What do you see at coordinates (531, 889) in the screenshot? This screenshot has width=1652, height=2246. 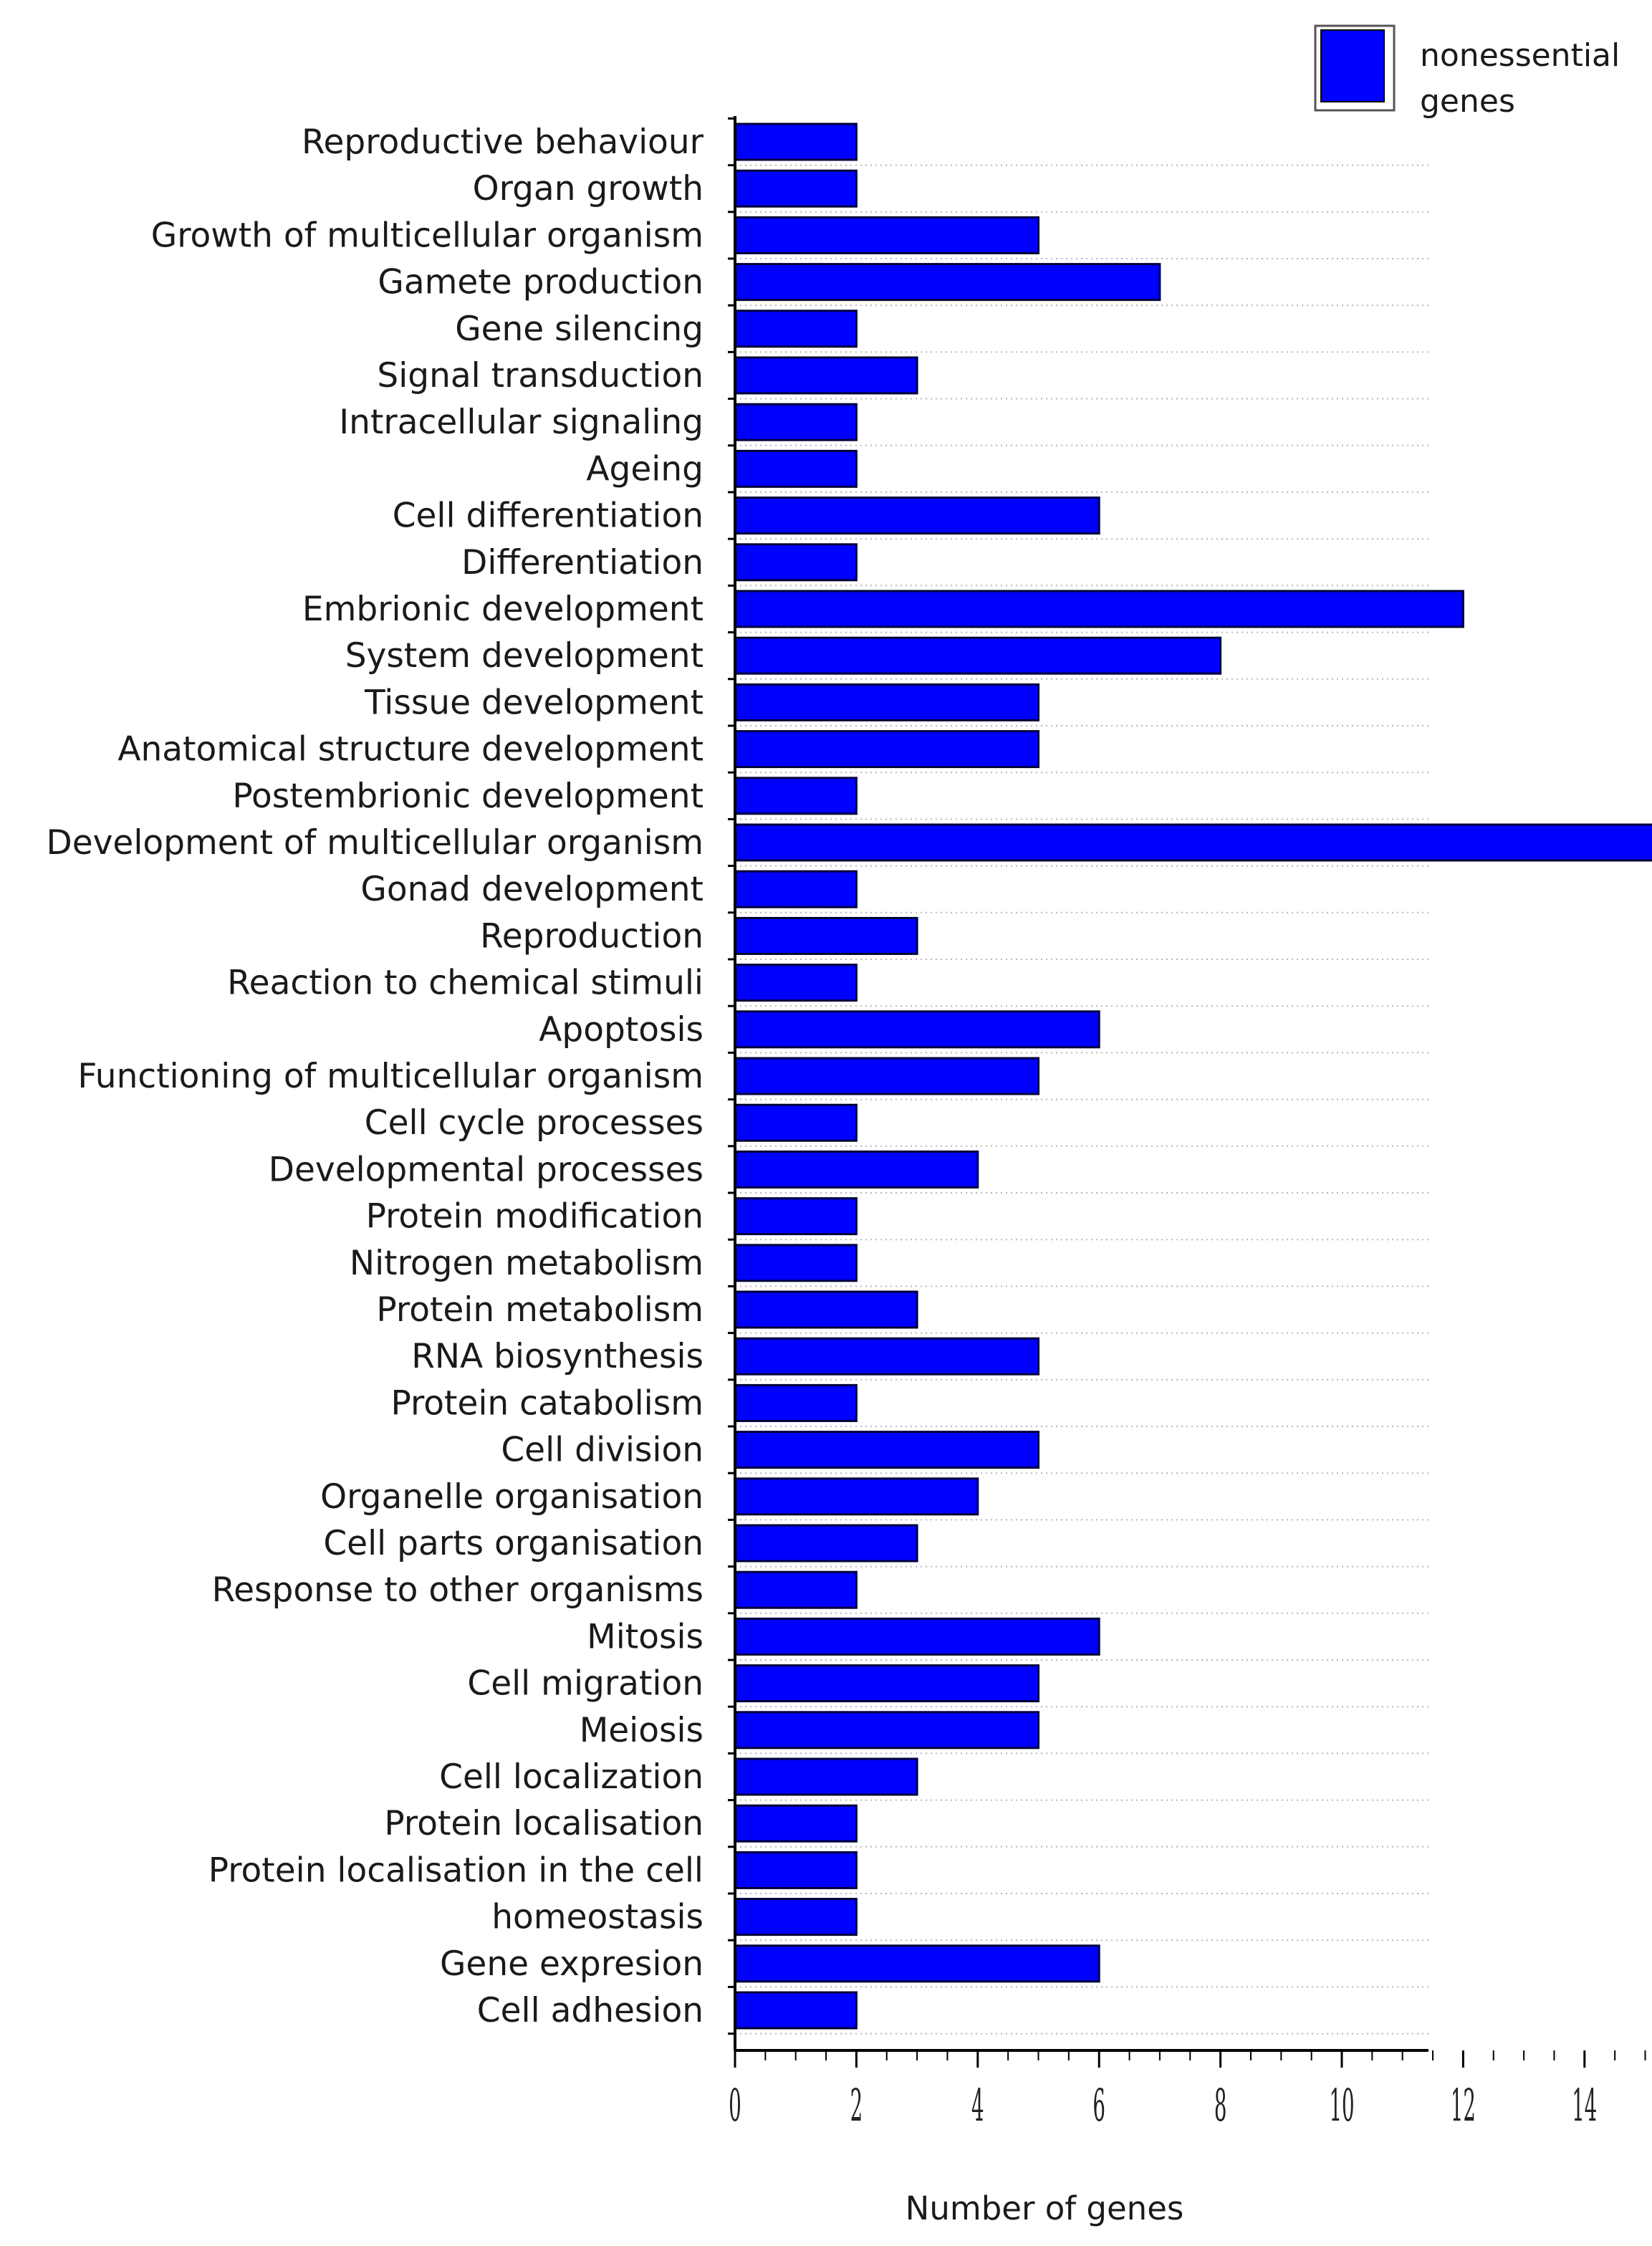 I see `category-label: Gonad development` at bounding box center [531, 889].